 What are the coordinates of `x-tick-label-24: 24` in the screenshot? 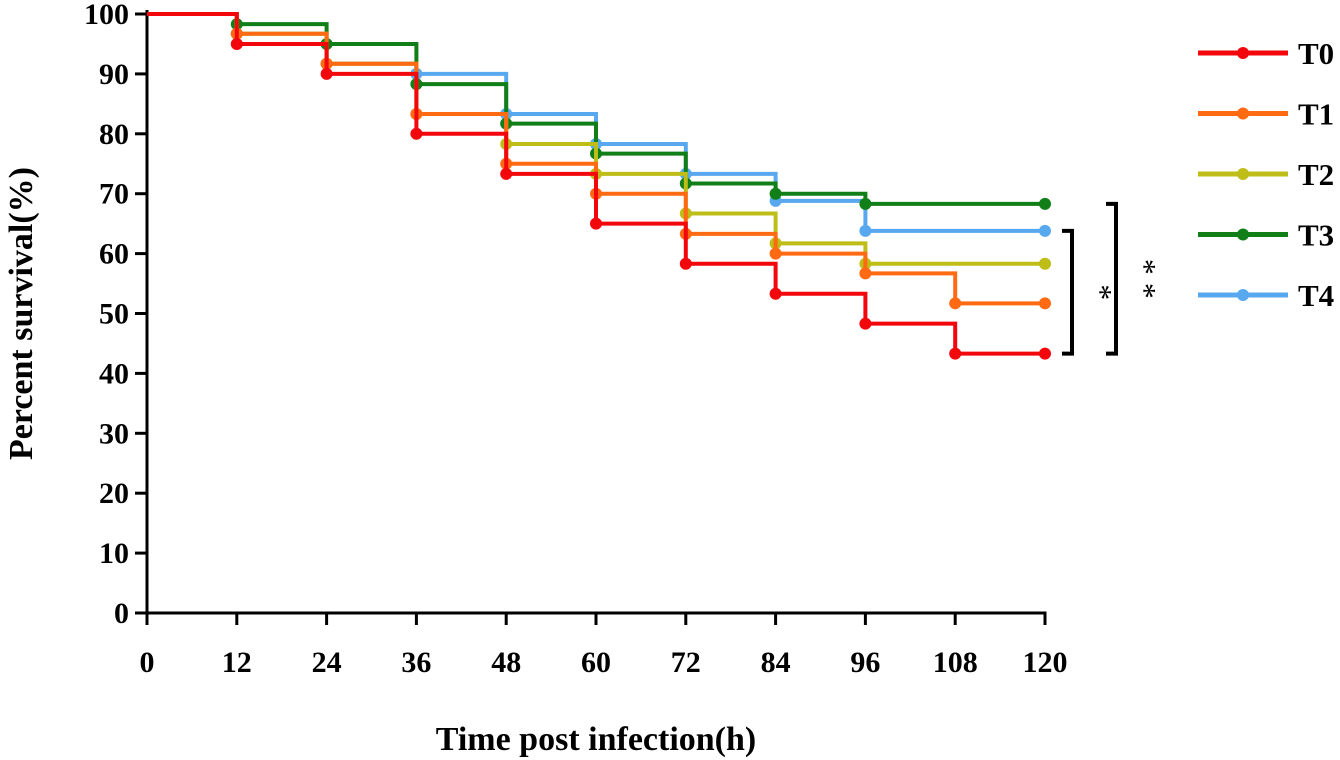 It's located at (327, 662).